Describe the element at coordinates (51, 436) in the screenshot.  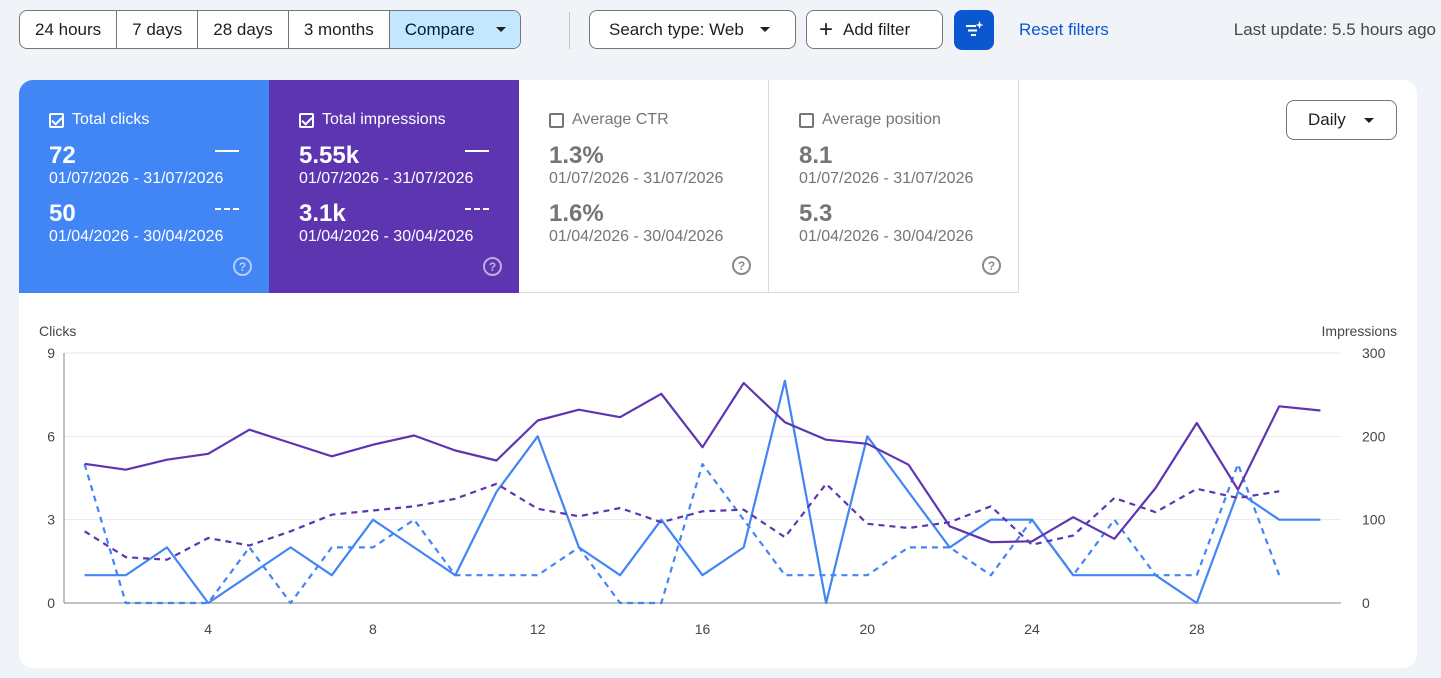
I see `y-left-tick-label: 6` at that location.